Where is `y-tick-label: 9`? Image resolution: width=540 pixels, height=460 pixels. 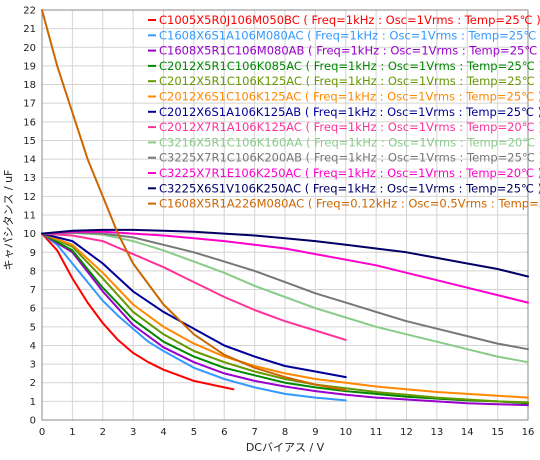
y-tick-label: 9 is located at coordinates (33, 253).